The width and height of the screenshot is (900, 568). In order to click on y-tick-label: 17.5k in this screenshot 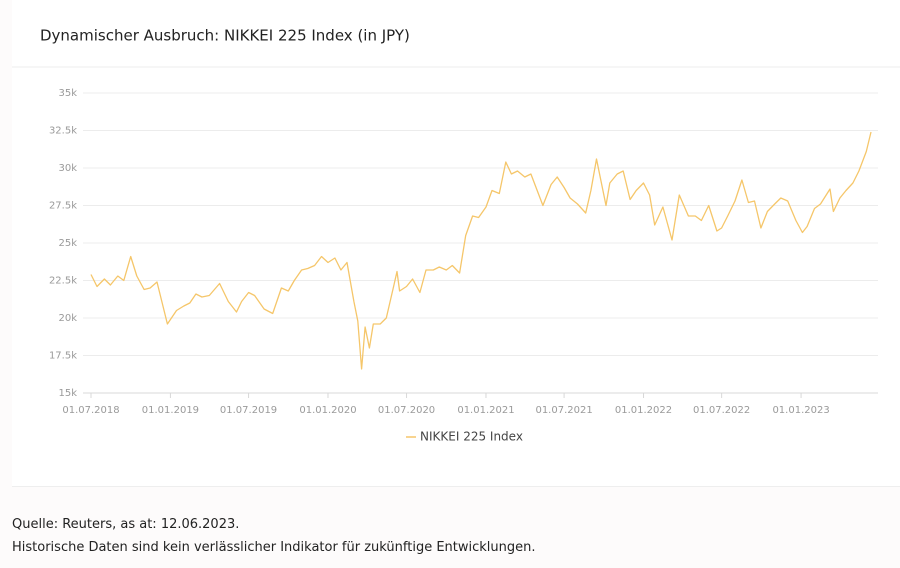, I will do `click(63, 356)`.